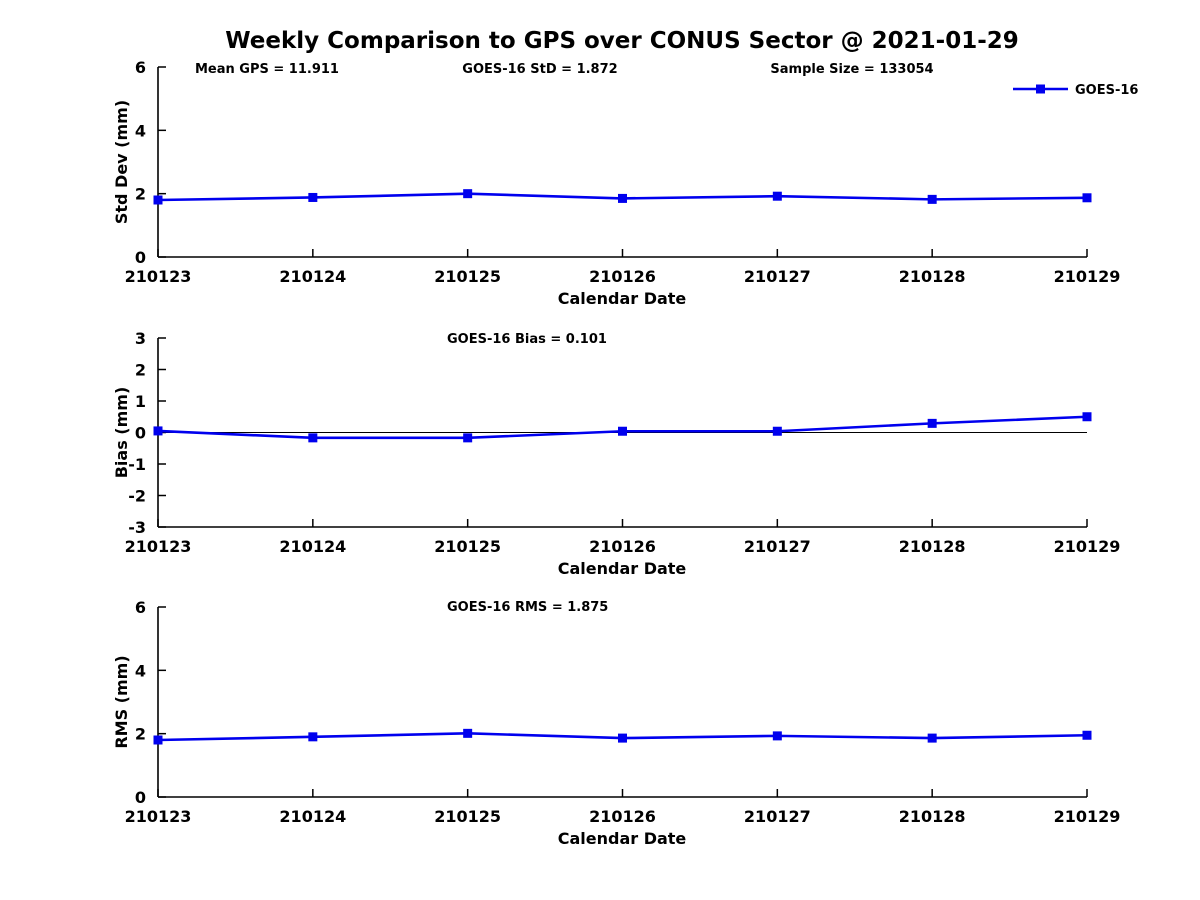 This screenshot has height=900, width=1200. Describe the element at coordinates (137, 527) in the screenshot. I see `bias-y-tick-label: -3` at that location.